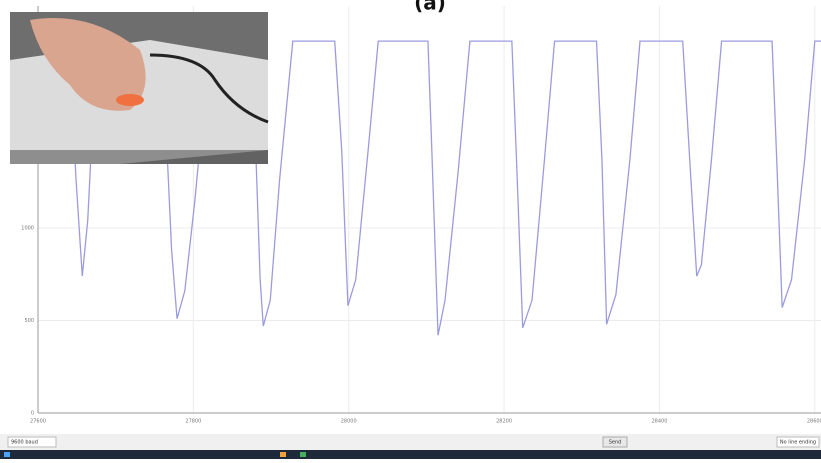  Describe the element at coordinates (349, 422) in the screenshot. I see `x-tick-label: 28000` at that location.